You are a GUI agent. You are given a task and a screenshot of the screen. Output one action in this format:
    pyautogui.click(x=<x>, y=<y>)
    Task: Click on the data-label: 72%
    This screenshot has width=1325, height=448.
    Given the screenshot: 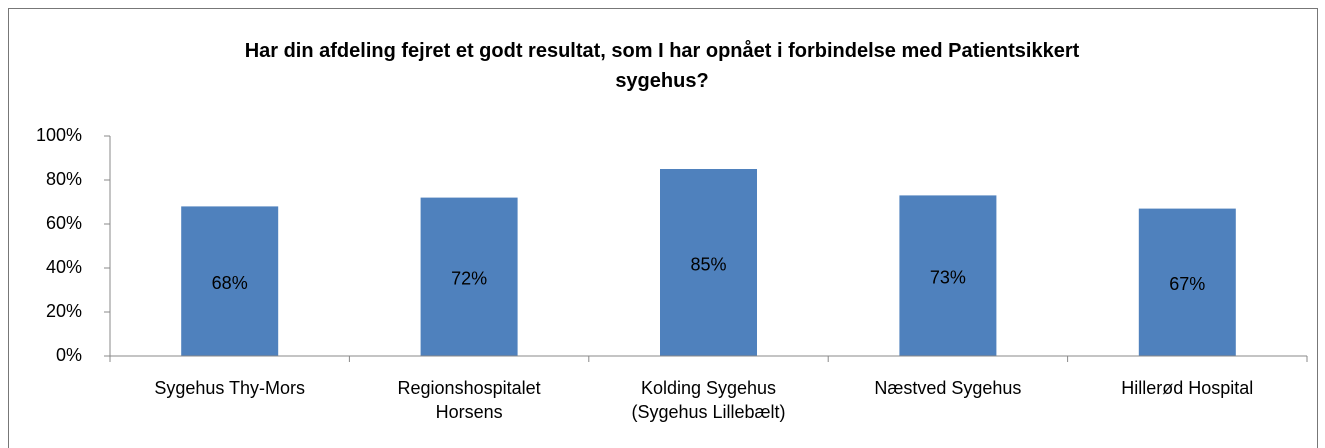 What is the action you would take?
    pyautogui.click(x=469, y=279)
    